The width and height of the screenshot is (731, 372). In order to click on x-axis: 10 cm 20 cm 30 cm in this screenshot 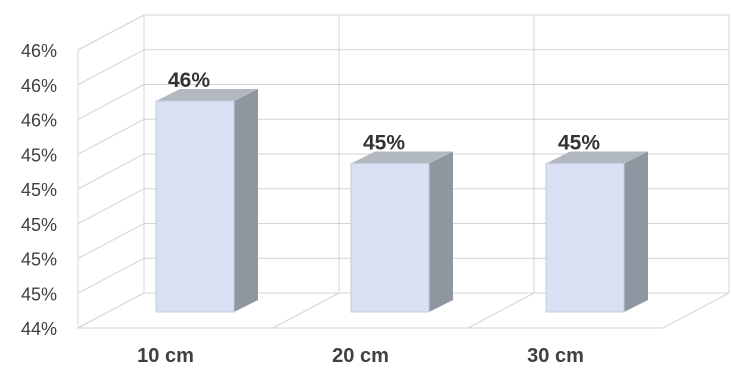, I will do `click(360, 356)`.